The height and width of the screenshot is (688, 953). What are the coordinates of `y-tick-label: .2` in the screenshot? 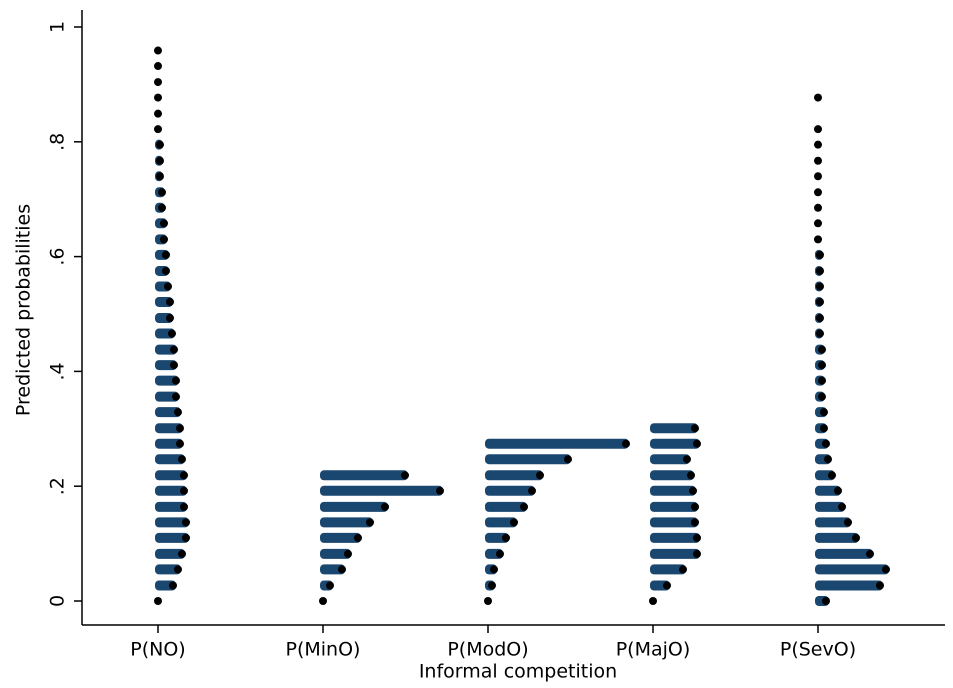 It's located at (58, 486).